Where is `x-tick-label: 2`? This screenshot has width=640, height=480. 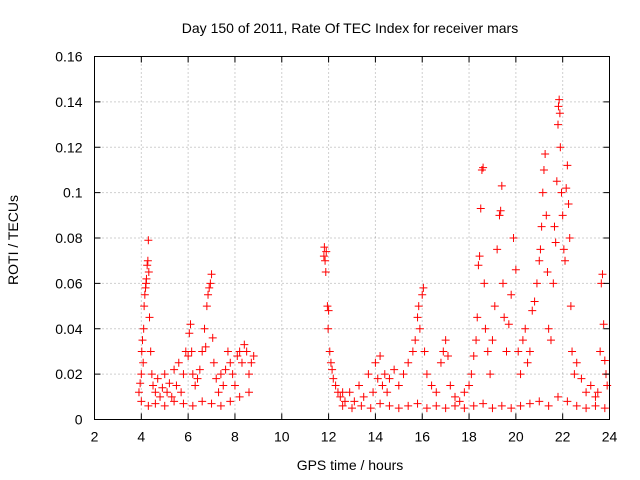
x-tick-label: 2 is located at coordinates (95, 437).